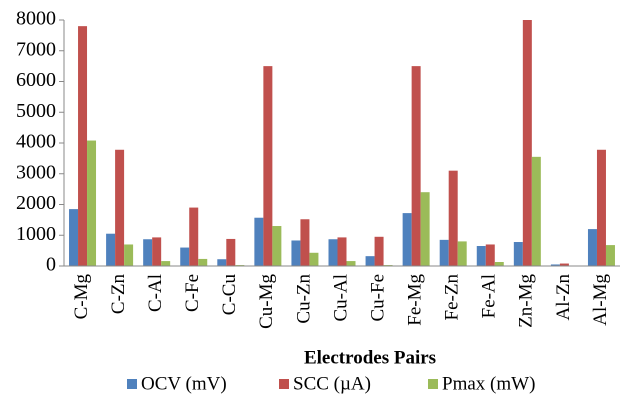 This screenshot has width=626, height=403. I want to click on legend-label: SCC (µA), so click(332, 383).